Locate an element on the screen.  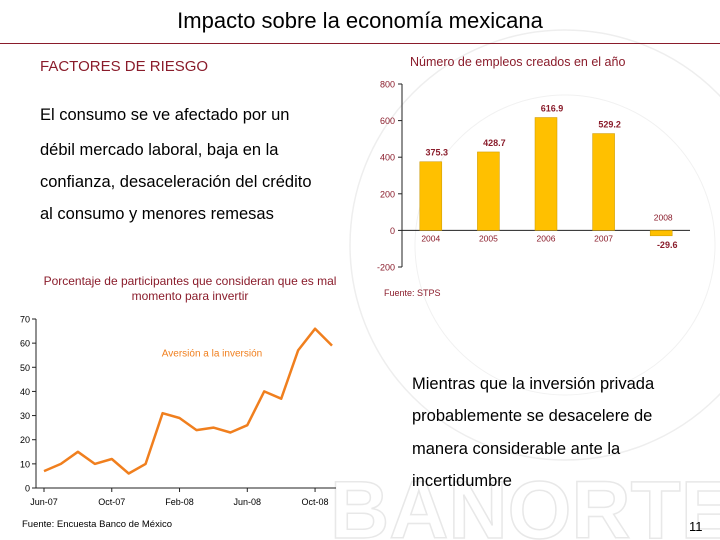
x-tick-label: Feb-08 is located at coordinates (179, 502).